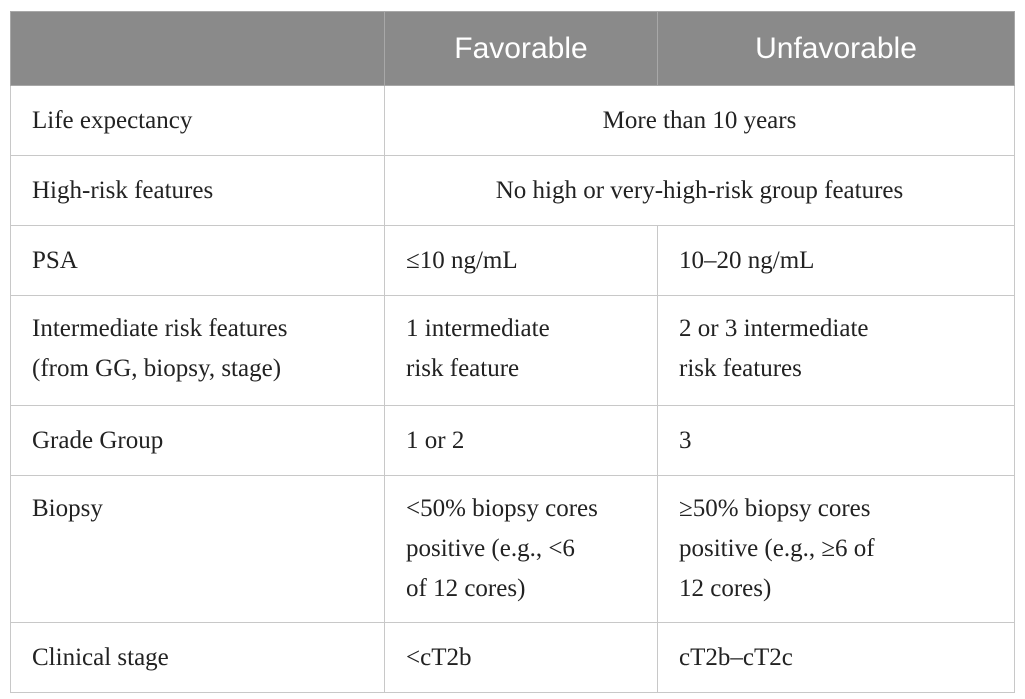 Image resolution: width=1025 pixels, height=699 pixels. What do you see at coordinates (725, 588) in the screenshot?
I see `biopsy-unfavorable-line3: 12 cores)` at bounding box center [725, 588].